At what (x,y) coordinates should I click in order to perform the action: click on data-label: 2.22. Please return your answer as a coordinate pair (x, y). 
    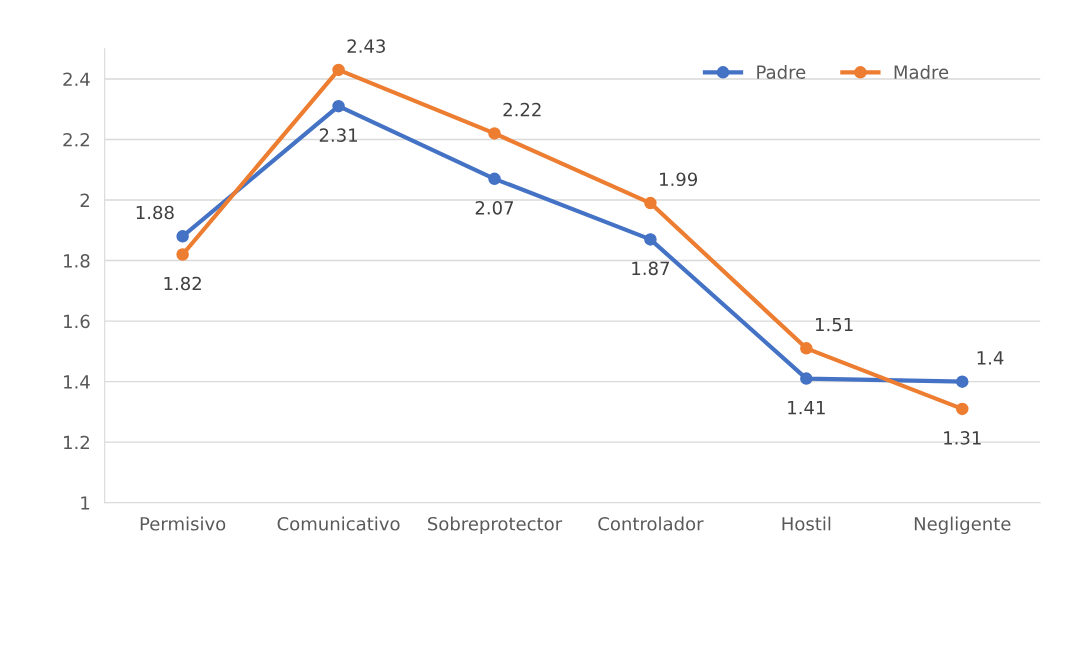
    Looking at the image, I should click on (522, 109).